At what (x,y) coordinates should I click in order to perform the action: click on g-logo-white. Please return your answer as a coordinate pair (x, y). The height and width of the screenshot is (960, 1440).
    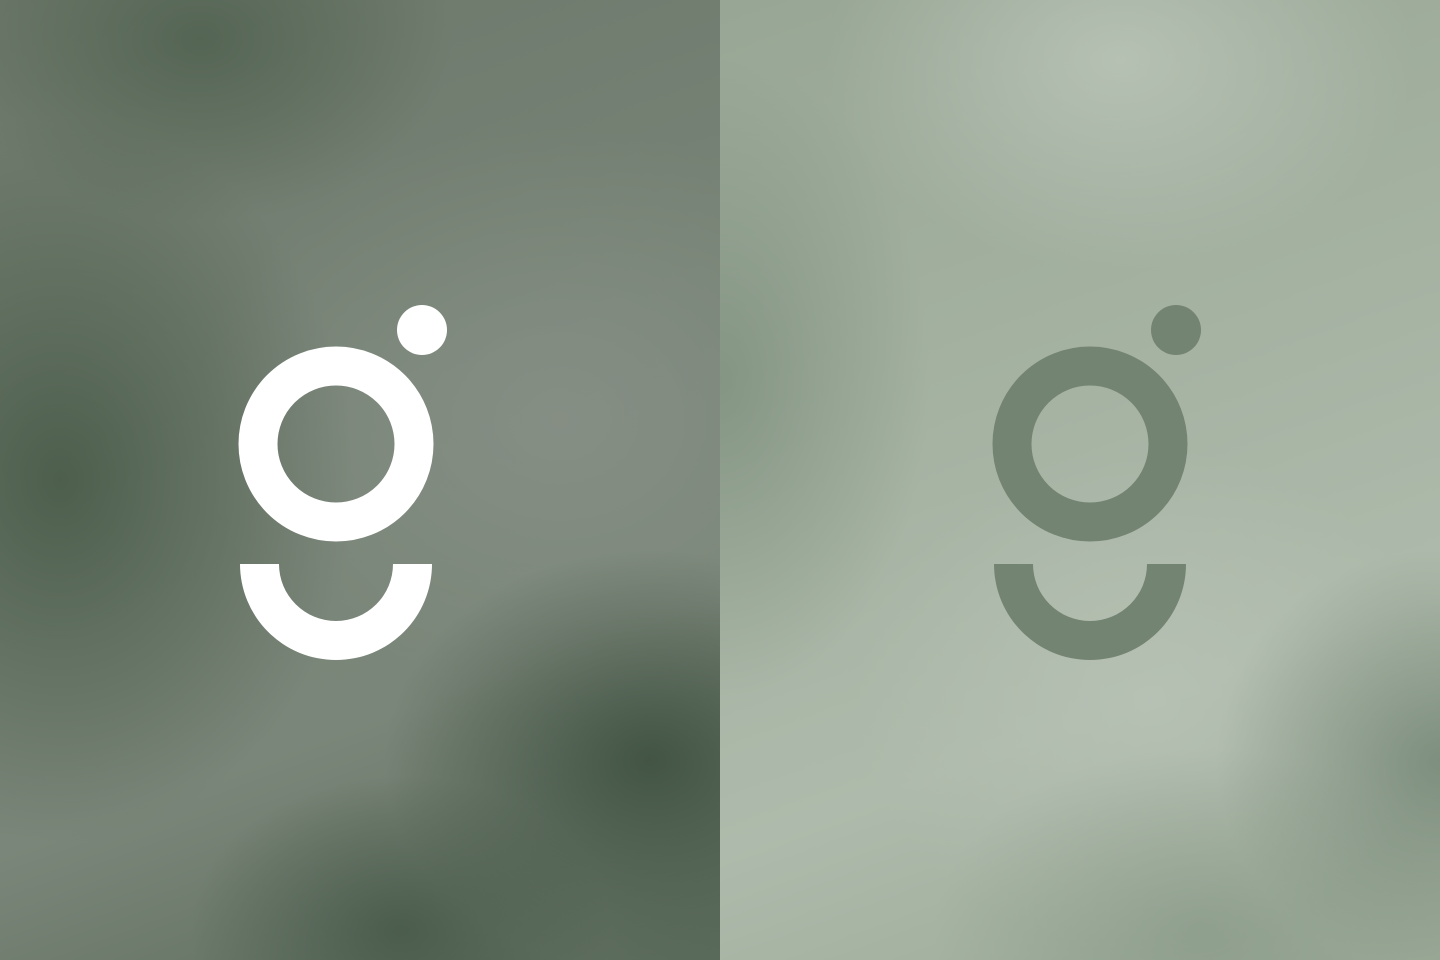
    Looking at the image, I should click on (342, 482).